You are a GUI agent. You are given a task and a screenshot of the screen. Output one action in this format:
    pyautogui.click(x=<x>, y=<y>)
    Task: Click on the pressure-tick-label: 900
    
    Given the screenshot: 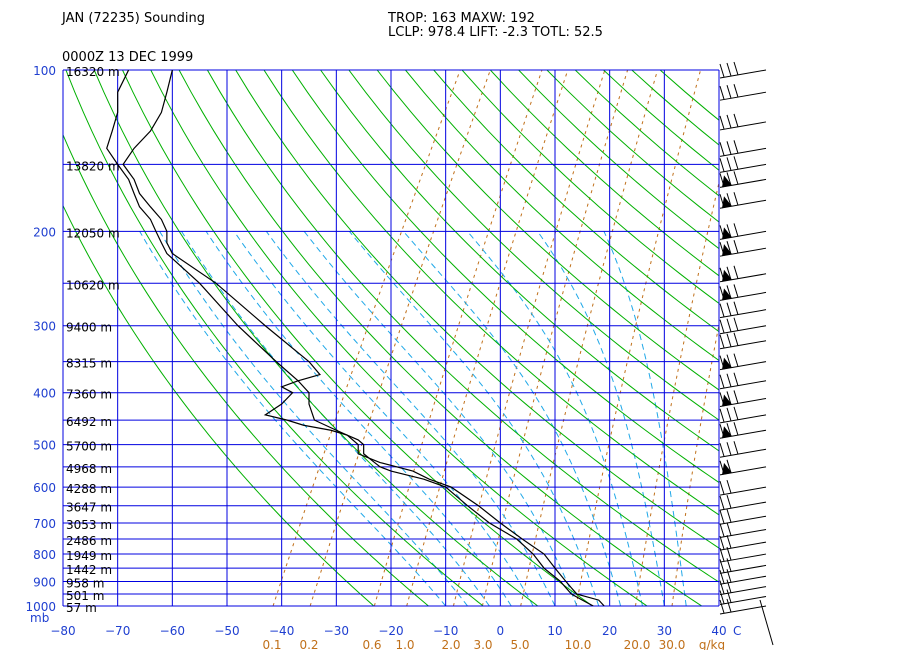 What is the action you would take?
    pyautogui.click(x=44, y=582)
    